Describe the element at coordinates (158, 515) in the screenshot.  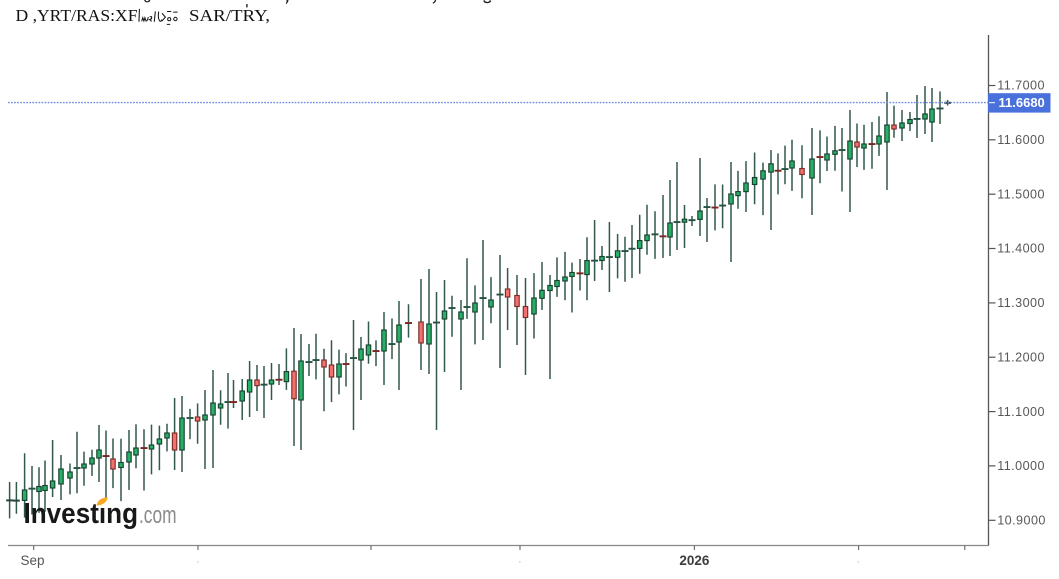
I see `svg-text: .com` at that location.